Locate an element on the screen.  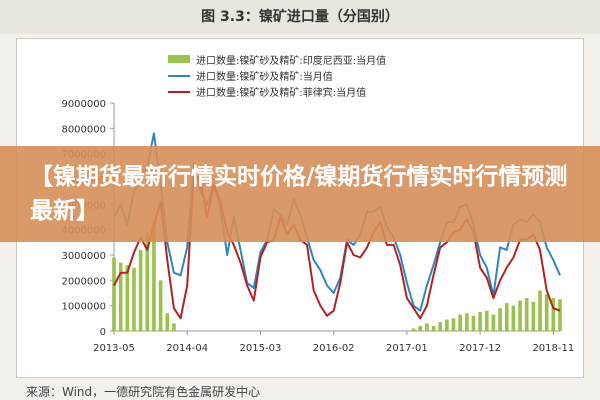
x-tick-label: 2016-02 is located at coordinates (334, 348).